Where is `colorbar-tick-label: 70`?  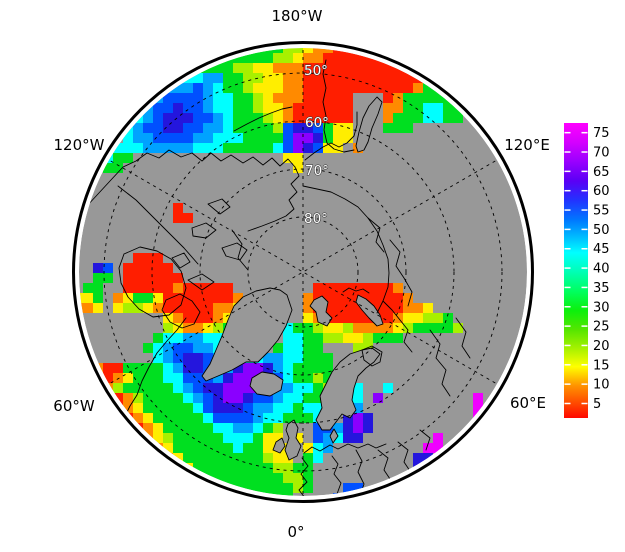
colorbar-tick-label: 70 is located at coordinates (601, 153).